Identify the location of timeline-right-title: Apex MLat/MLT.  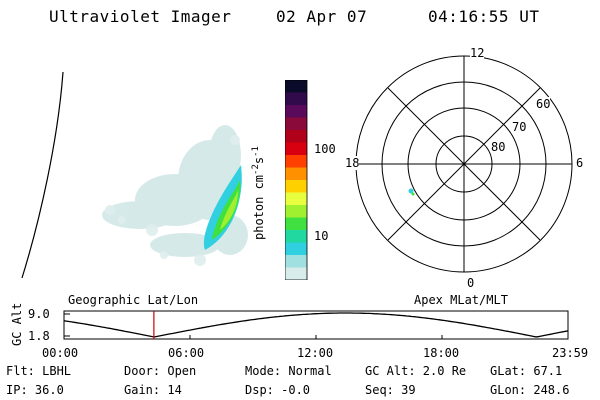
(461, 300).